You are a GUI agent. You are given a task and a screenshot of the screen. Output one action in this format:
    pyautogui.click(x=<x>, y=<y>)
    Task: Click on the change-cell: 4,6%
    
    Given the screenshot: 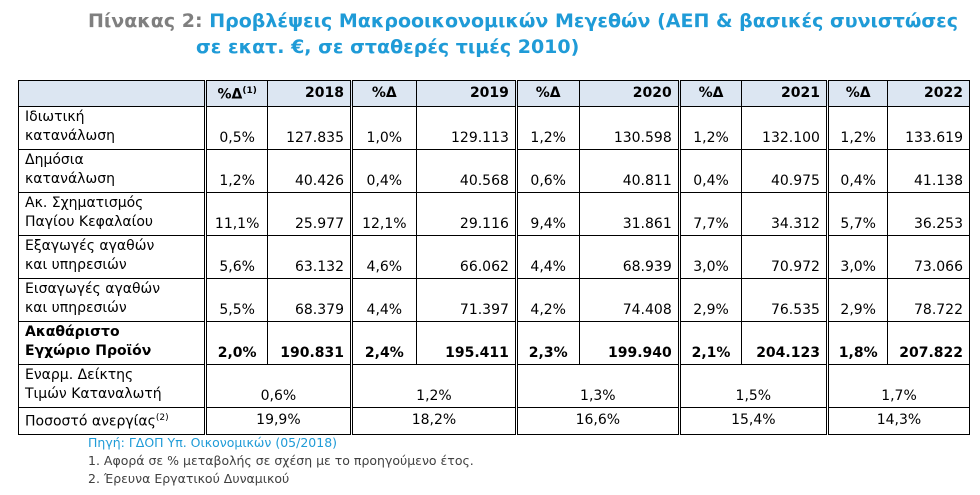 What is the action you would take?
    pyautogui.click(x=383, y=256)
    